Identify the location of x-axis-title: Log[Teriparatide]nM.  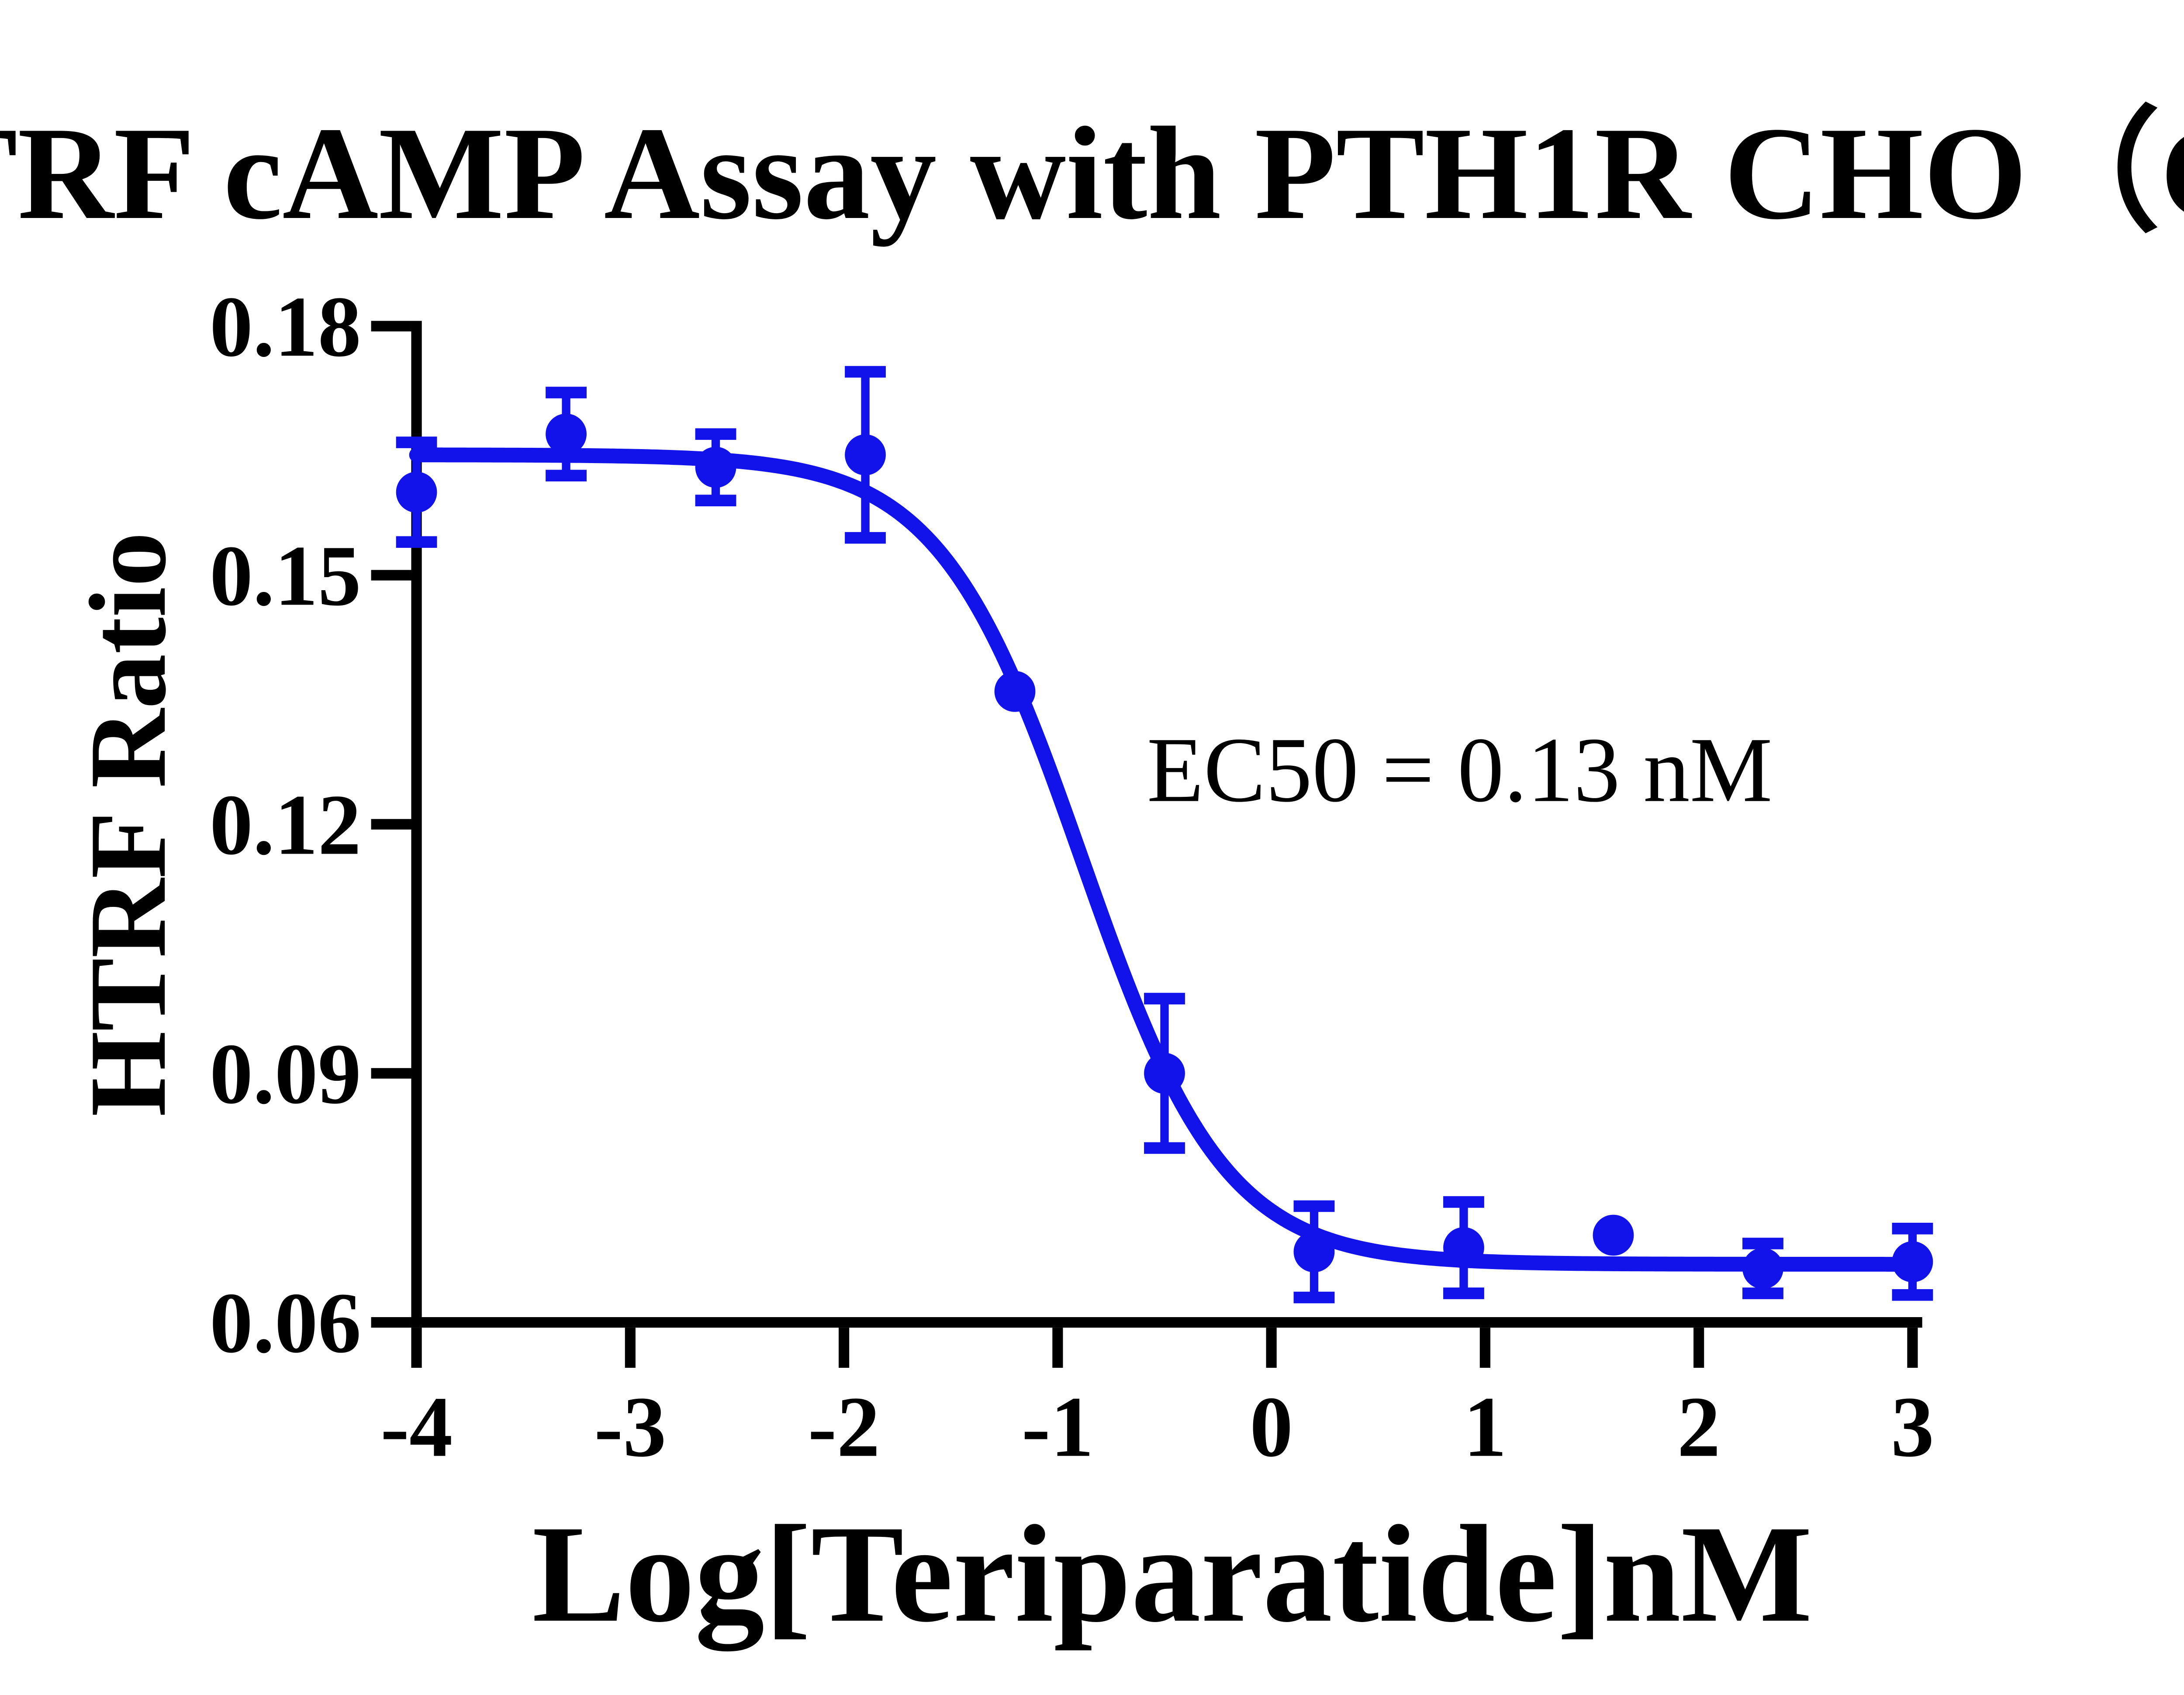
(1172, 1575).